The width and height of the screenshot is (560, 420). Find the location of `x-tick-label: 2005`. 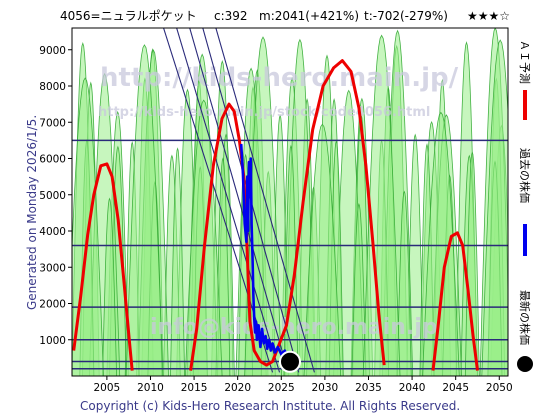

x-tick-label: 2005 is located at coordinates (107, 388).